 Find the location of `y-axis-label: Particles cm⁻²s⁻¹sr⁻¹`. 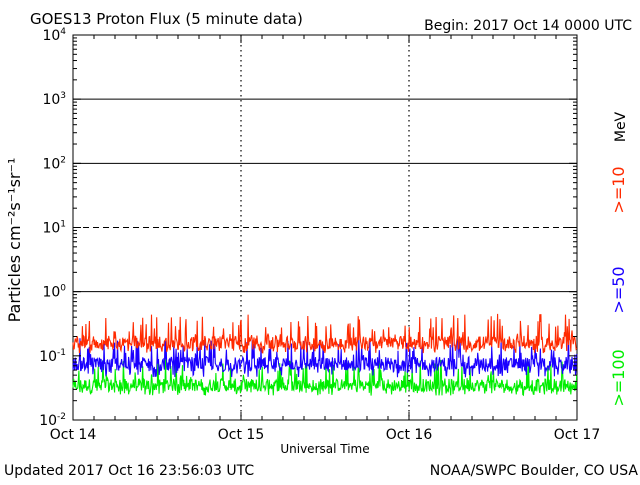

y-axis-label: Particles cm⁻²s⁻¹sr⁻¹ is located at coordinates (14, 240).